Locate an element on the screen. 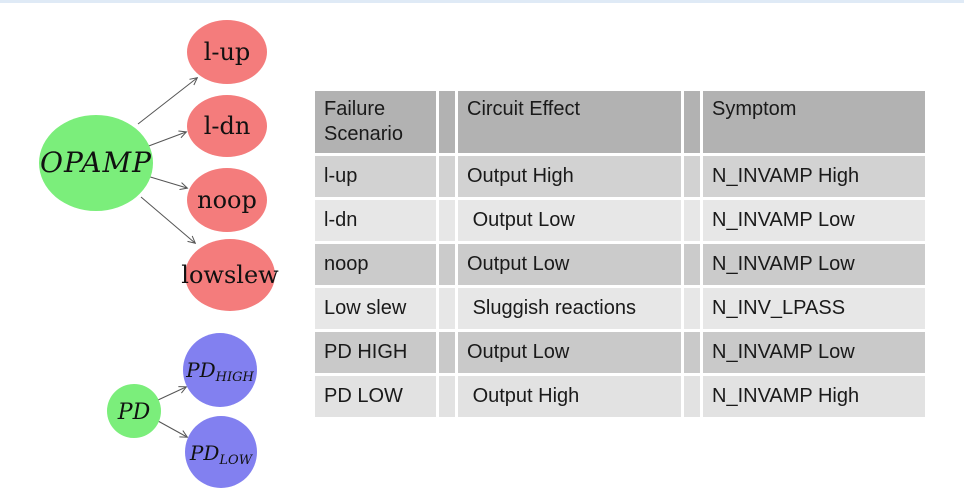 Image resolution: width=964 pixels, height=492 pixels. pd-low-node: PDLOW is located at coordinates (221, 452).